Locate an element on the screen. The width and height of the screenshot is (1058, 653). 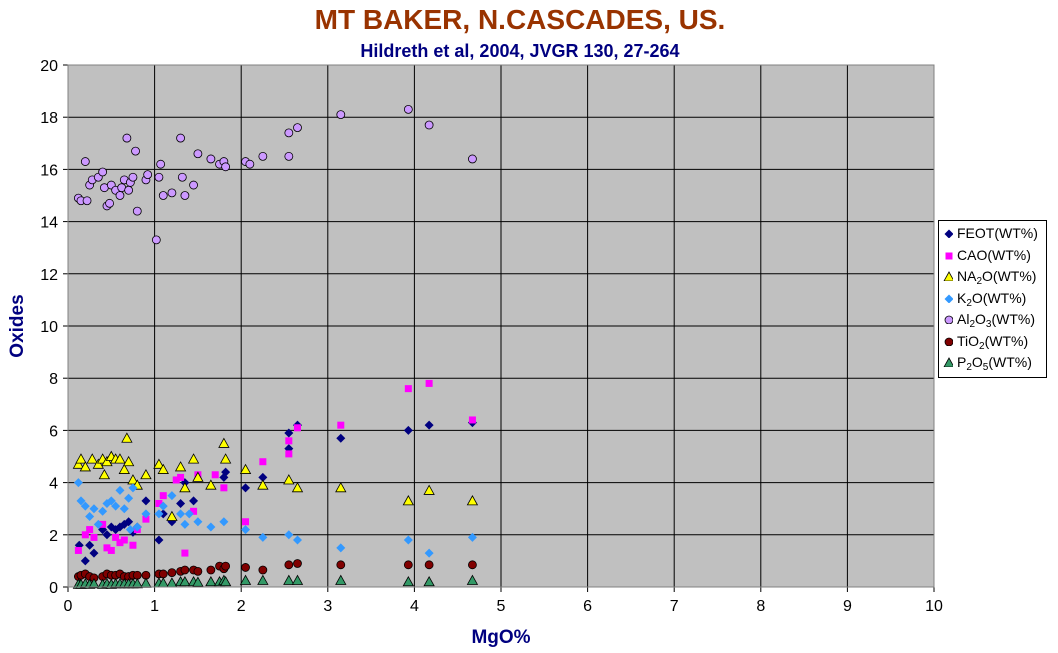
legend-item: CAO(WT%) is located at coordinates (992, 256).